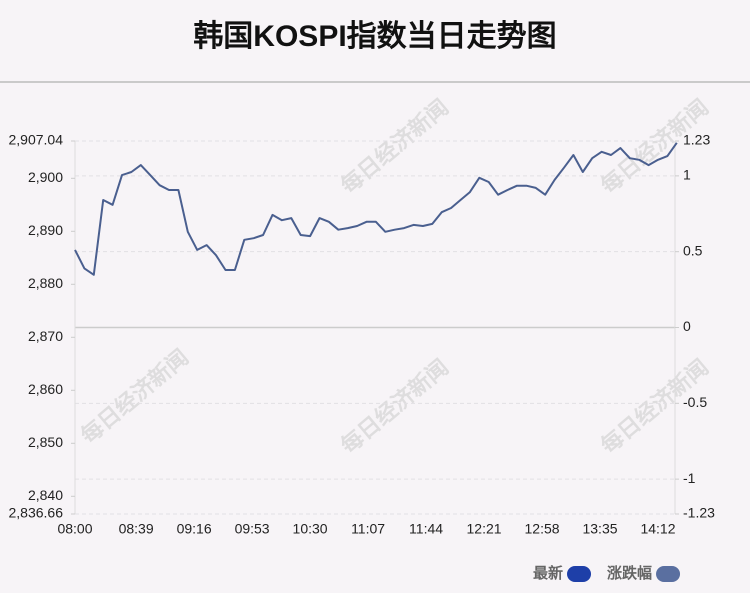 The height and width of the screenshot is (593, 750). What do you see at coordinates (629, 573) in the screenshot?
I see `legend-label: 涨跌幅` at bounding box center [629, 573].